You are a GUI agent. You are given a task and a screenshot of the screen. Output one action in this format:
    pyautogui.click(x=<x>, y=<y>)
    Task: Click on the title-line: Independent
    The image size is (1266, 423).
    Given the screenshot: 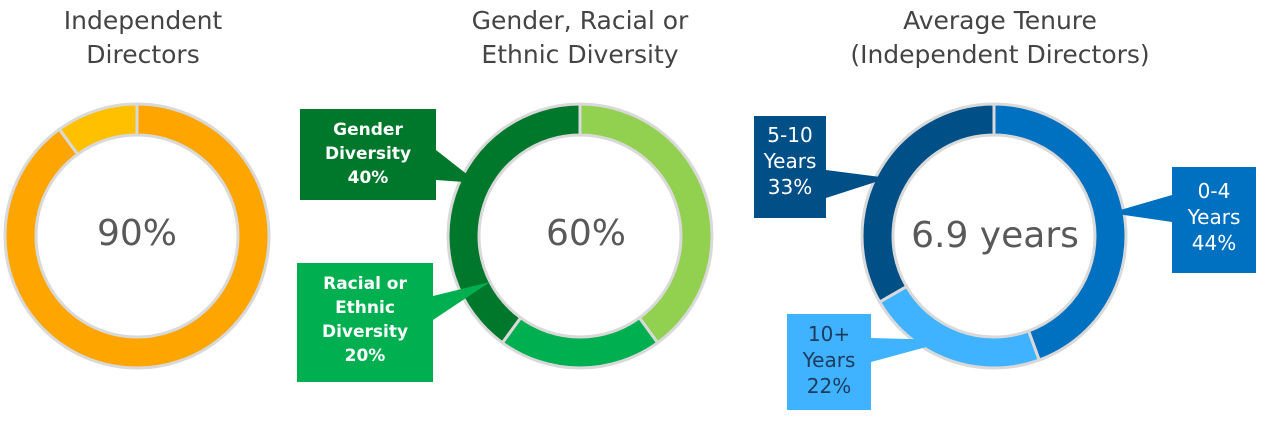 What is the action you would take?
    pyautogui.click(x=143, y=20)
    